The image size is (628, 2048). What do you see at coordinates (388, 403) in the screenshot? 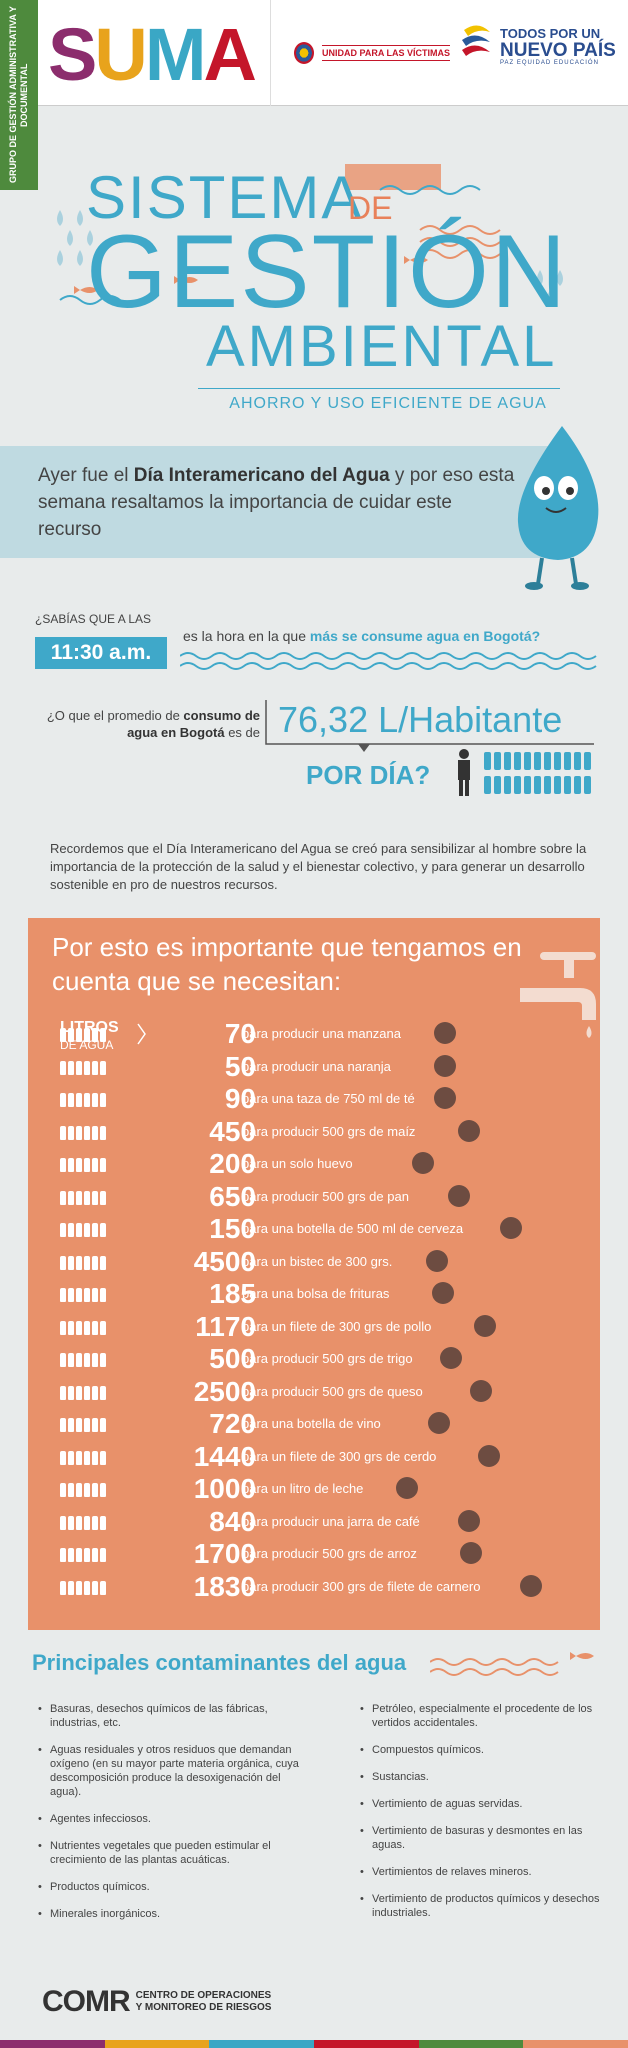
I see `title-subtitle: AHORRO Y USO EFICIENTE DE AGUA` at bounding box center [388, 403].